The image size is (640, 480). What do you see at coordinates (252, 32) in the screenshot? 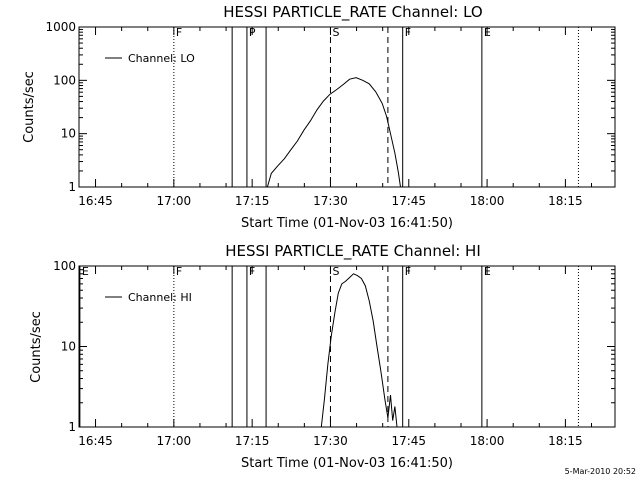
I see `time-marker-label: P` at bounding box center [252, 32].